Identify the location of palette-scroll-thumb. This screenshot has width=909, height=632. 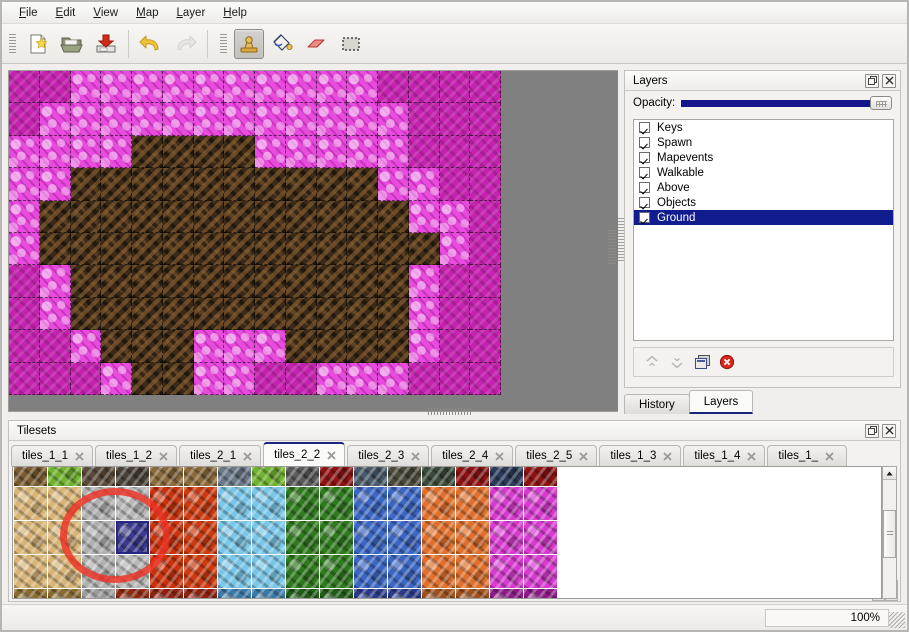
(889, 534).